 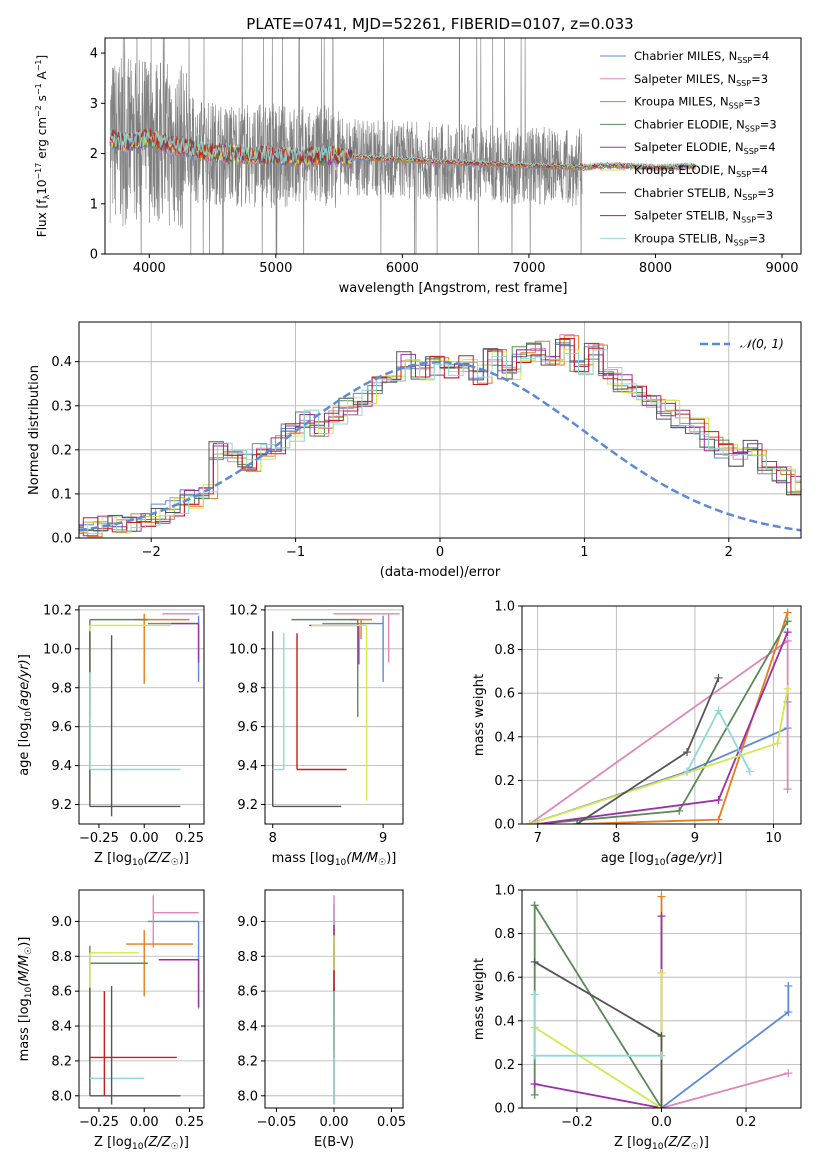 I want to click on observed-spectrum, so click(x=346, y=146).